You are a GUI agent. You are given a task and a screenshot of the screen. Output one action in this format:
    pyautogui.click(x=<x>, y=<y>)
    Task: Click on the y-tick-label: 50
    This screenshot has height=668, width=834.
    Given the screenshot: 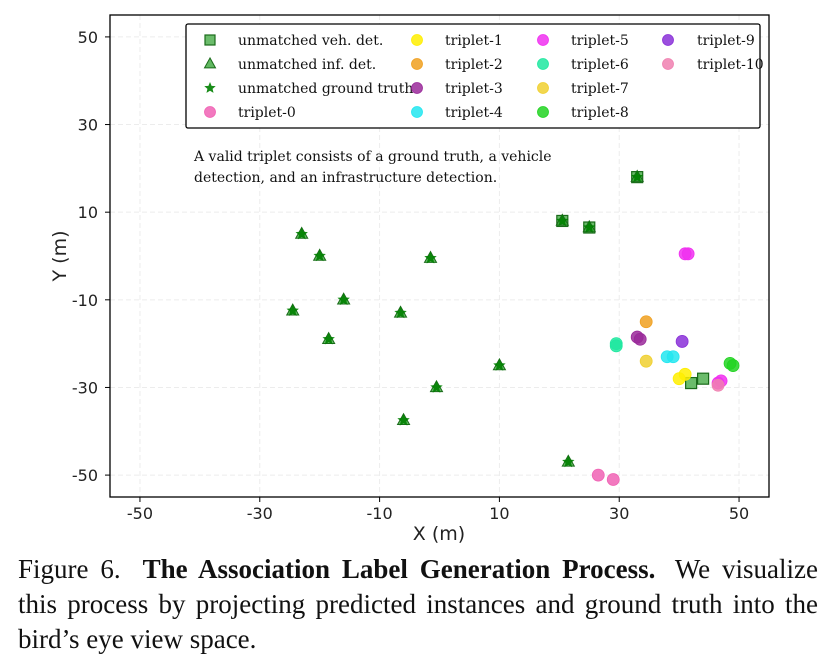 What is the action you would take?
    pyautogui.click(x=88, y=37)
    